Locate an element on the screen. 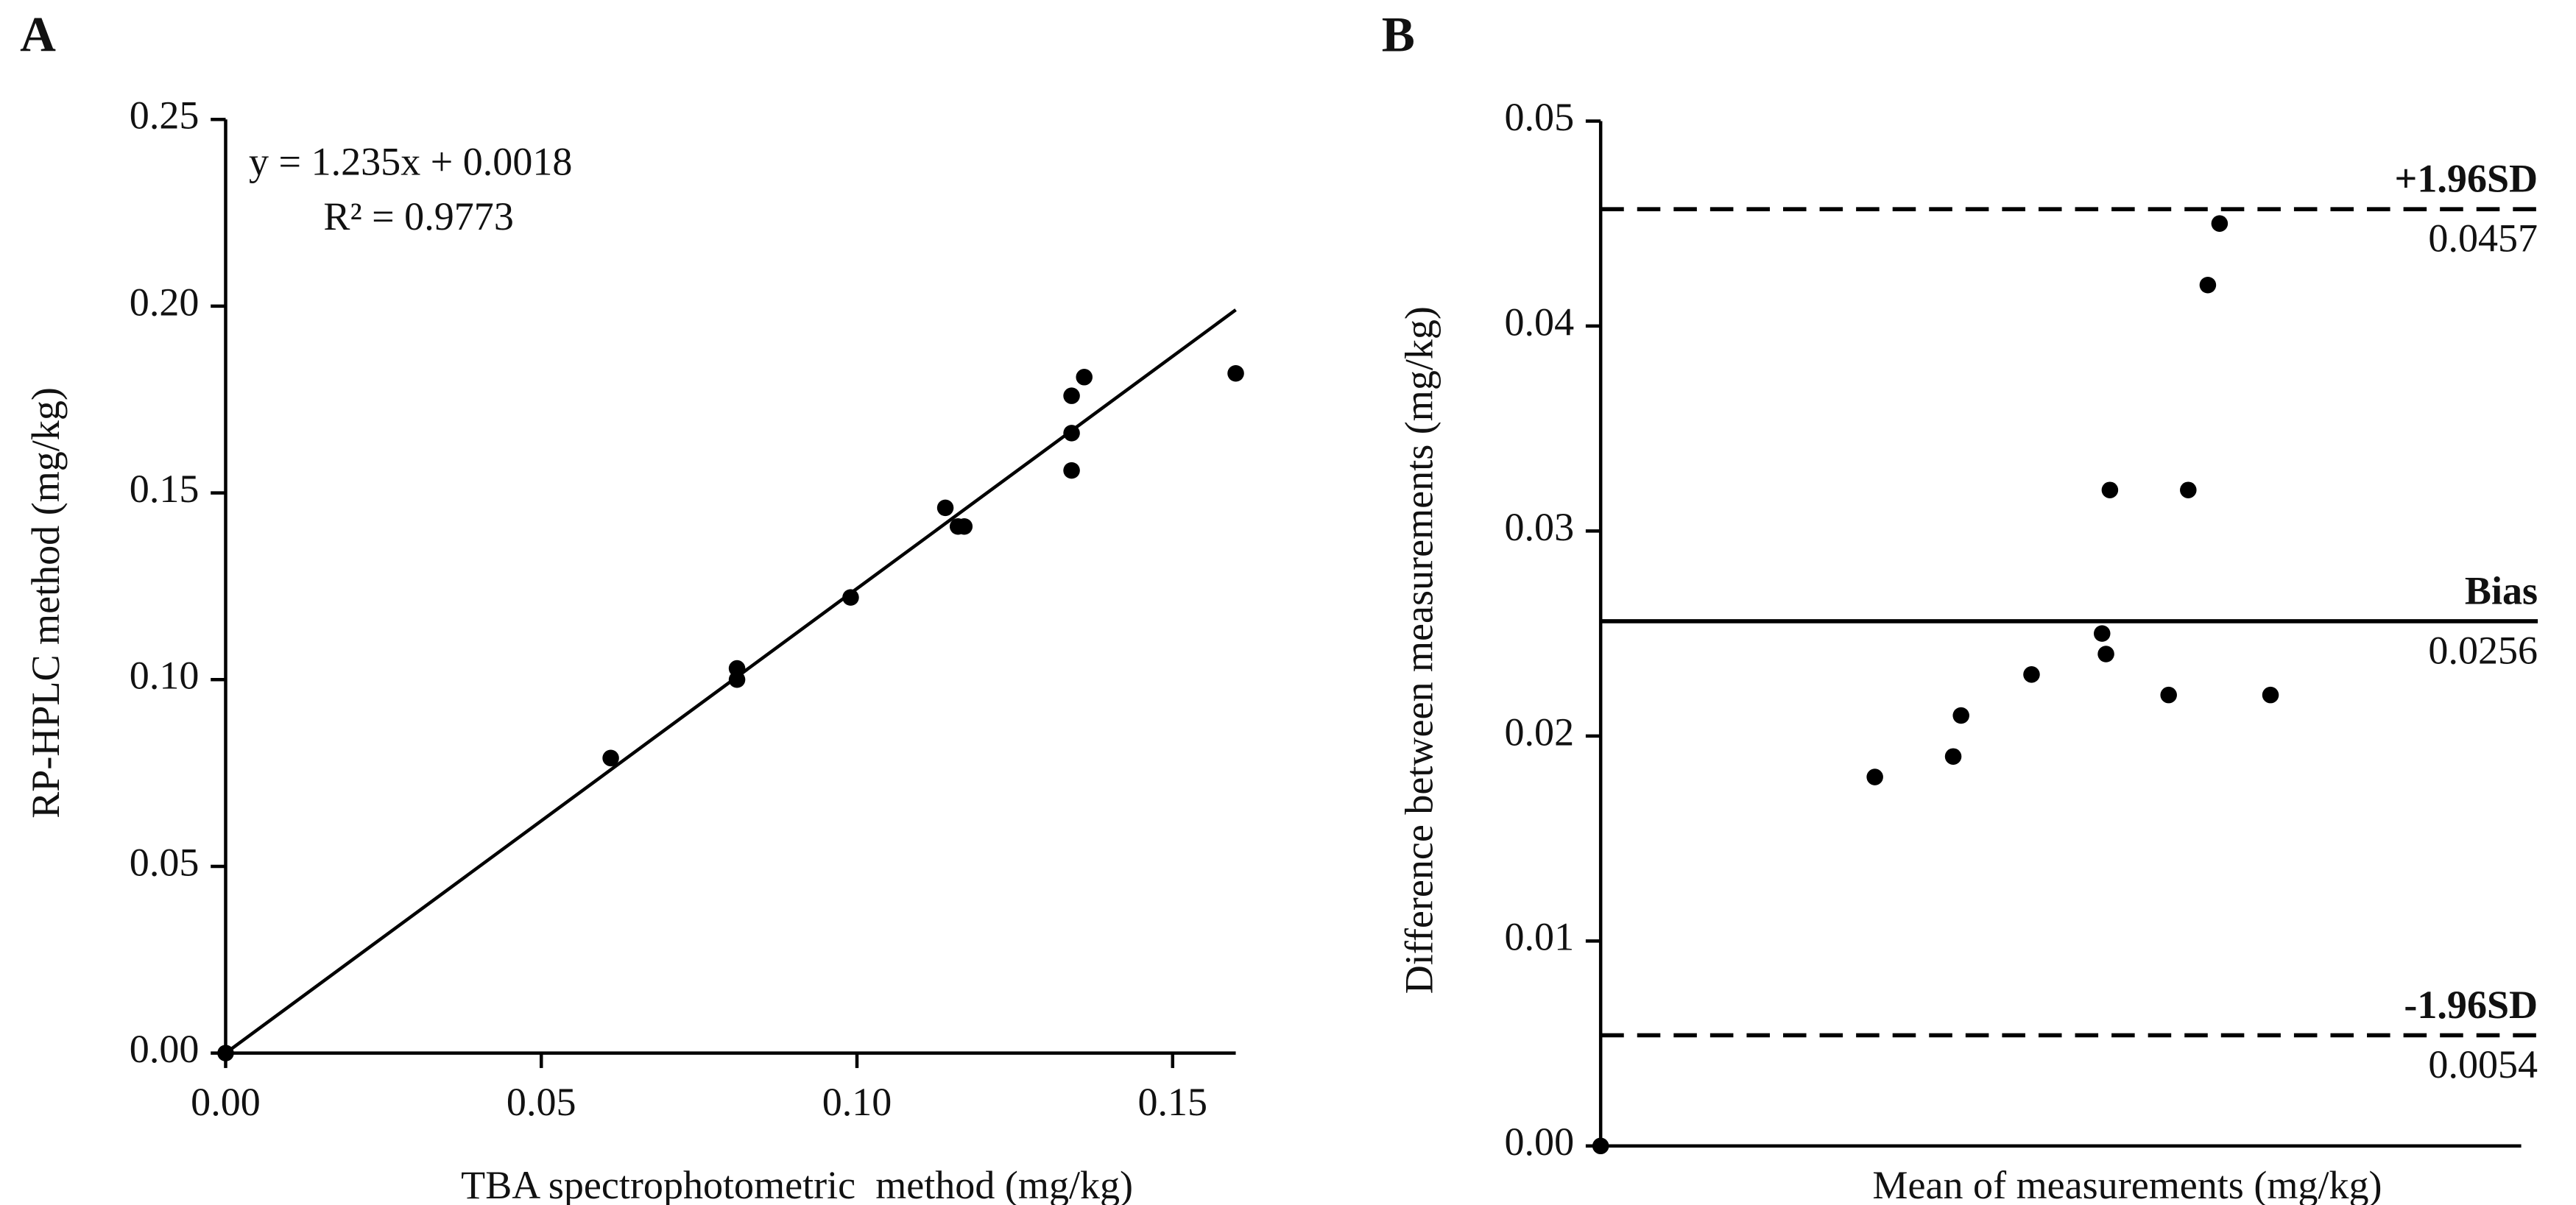 The width and height of the screenshot is (2576, 1205). y-tick-label: 0.03 is located at coordinates (1540, 527).